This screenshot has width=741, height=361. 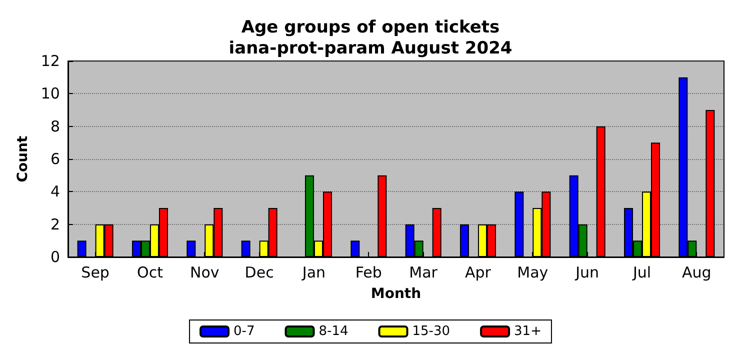 What do you see at coordinates (55, 257) in the screenshot?
I see `y-tick-label: 0` at bounding box center [55, 257].